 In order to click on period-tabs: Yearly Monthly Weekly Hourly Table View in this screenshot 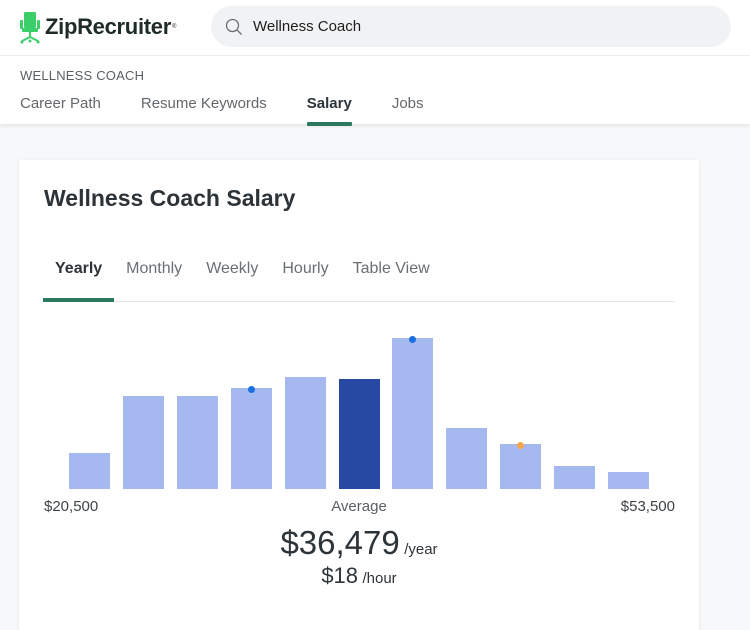, I will do `click(359, 279)`.